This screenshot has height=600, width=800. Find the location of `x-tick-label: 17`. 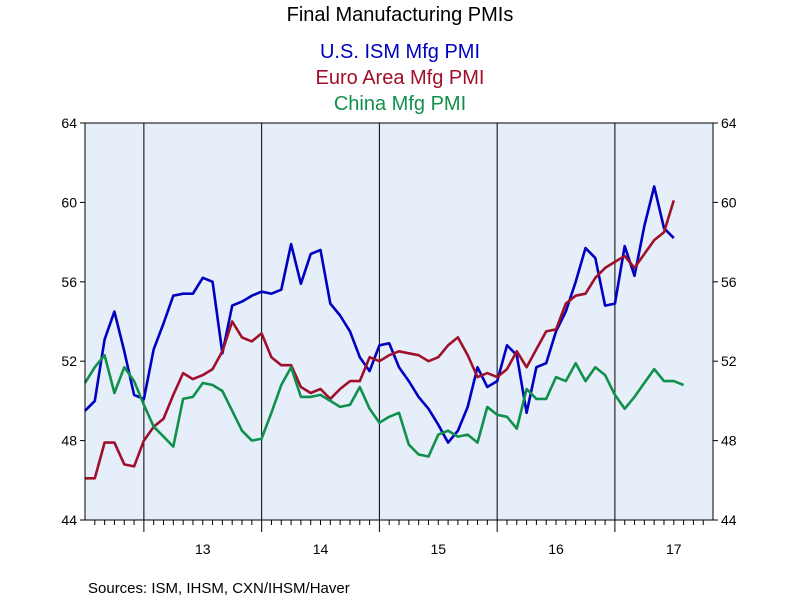

x-tick-label: 17 is located at coordinates (674, 549).